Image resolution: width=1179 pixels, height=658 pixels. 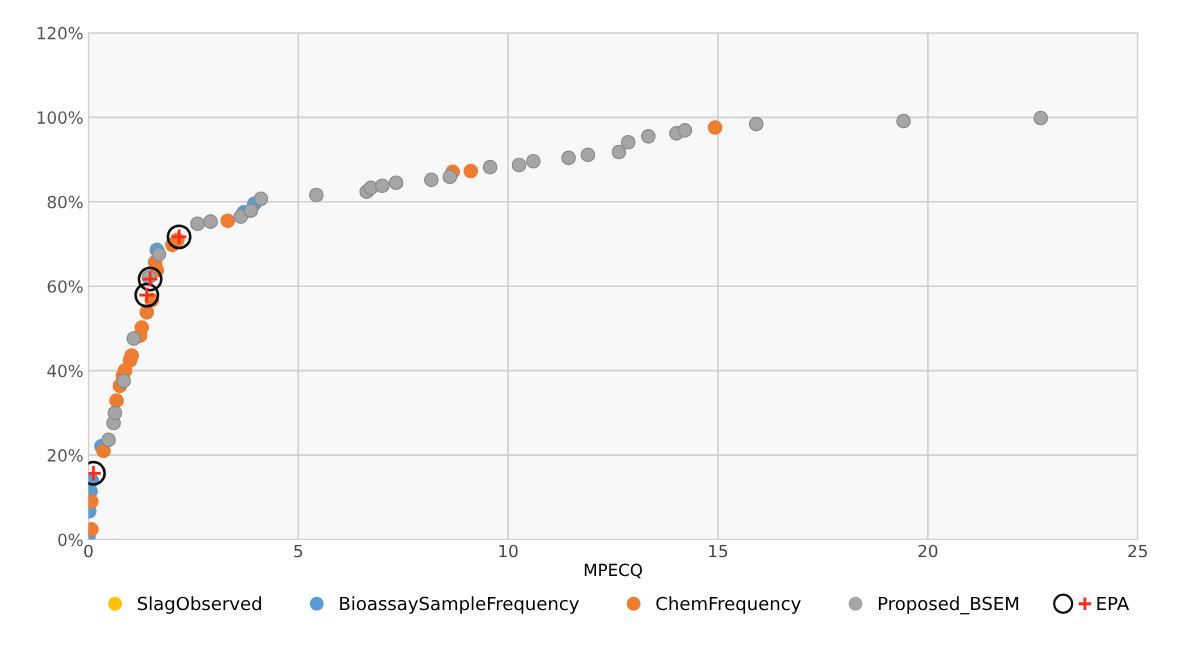 I want to click on y-tick-label: 60%, so click(x=65, y=286).